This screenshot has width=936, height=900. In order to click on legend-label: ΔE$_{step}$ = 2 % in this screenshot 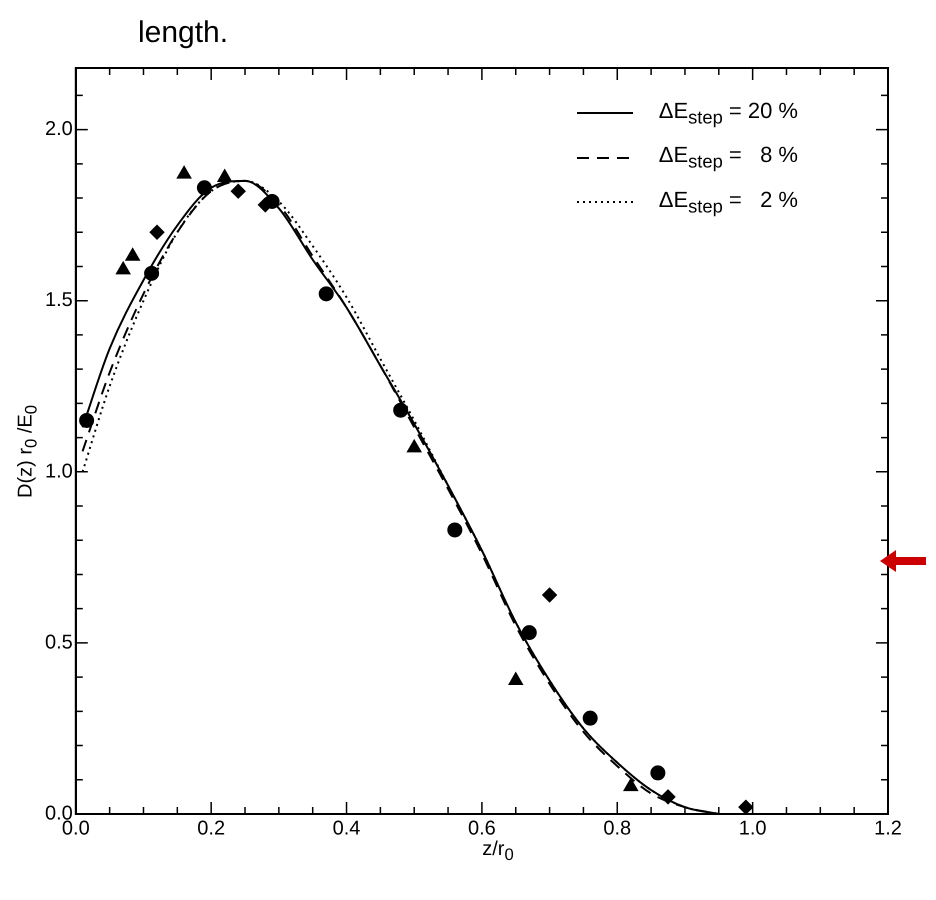, I will do `click(728, 202)`.